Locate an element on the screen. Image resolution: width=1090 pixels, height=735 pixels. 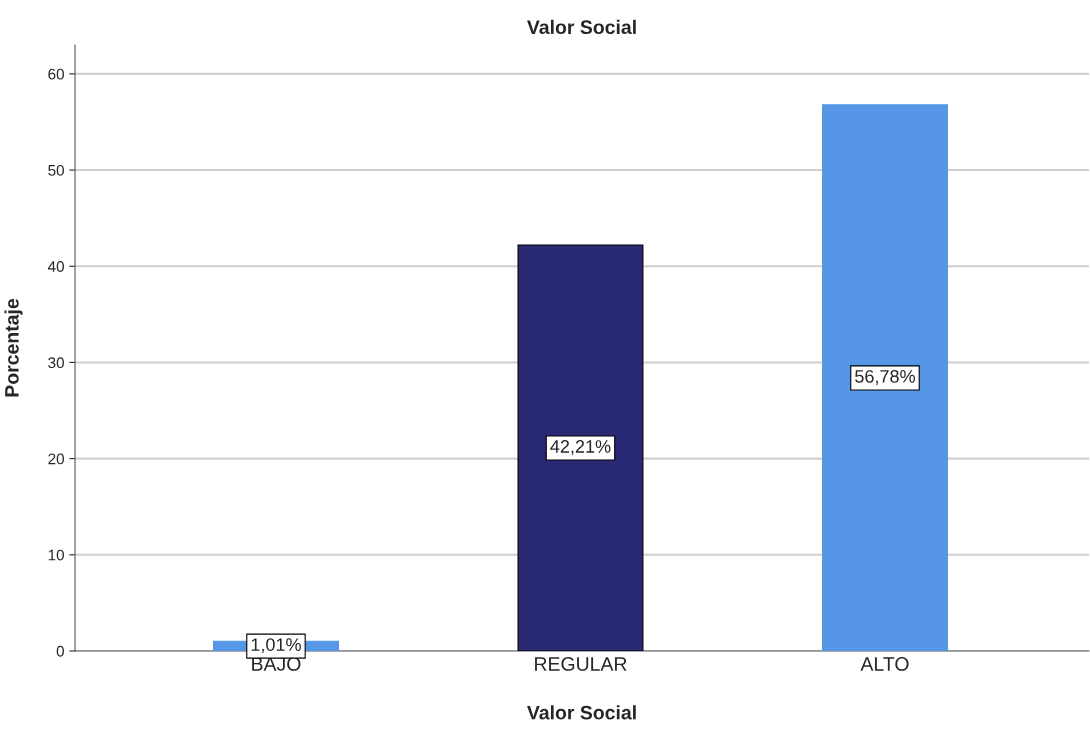
chart-title: Valor Social is located at coordinates (581, 27).